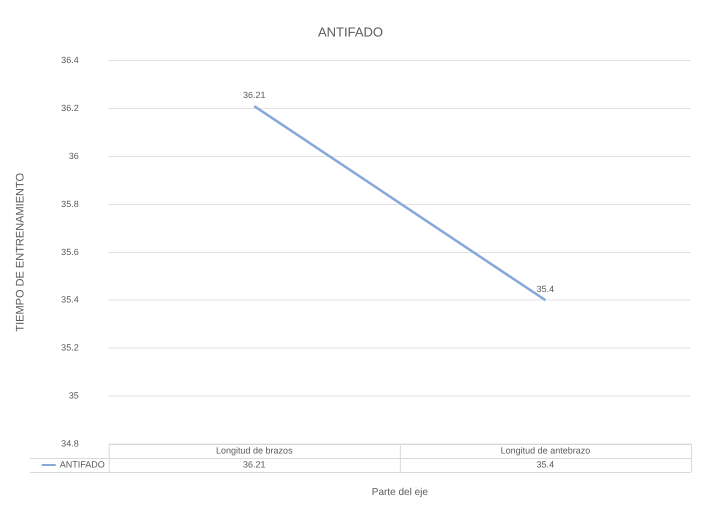 The image size is (701, 506). Describe the element at coordinates (70, 60) in the screenshot. I see `y-tick-label: 36.4` at that location.